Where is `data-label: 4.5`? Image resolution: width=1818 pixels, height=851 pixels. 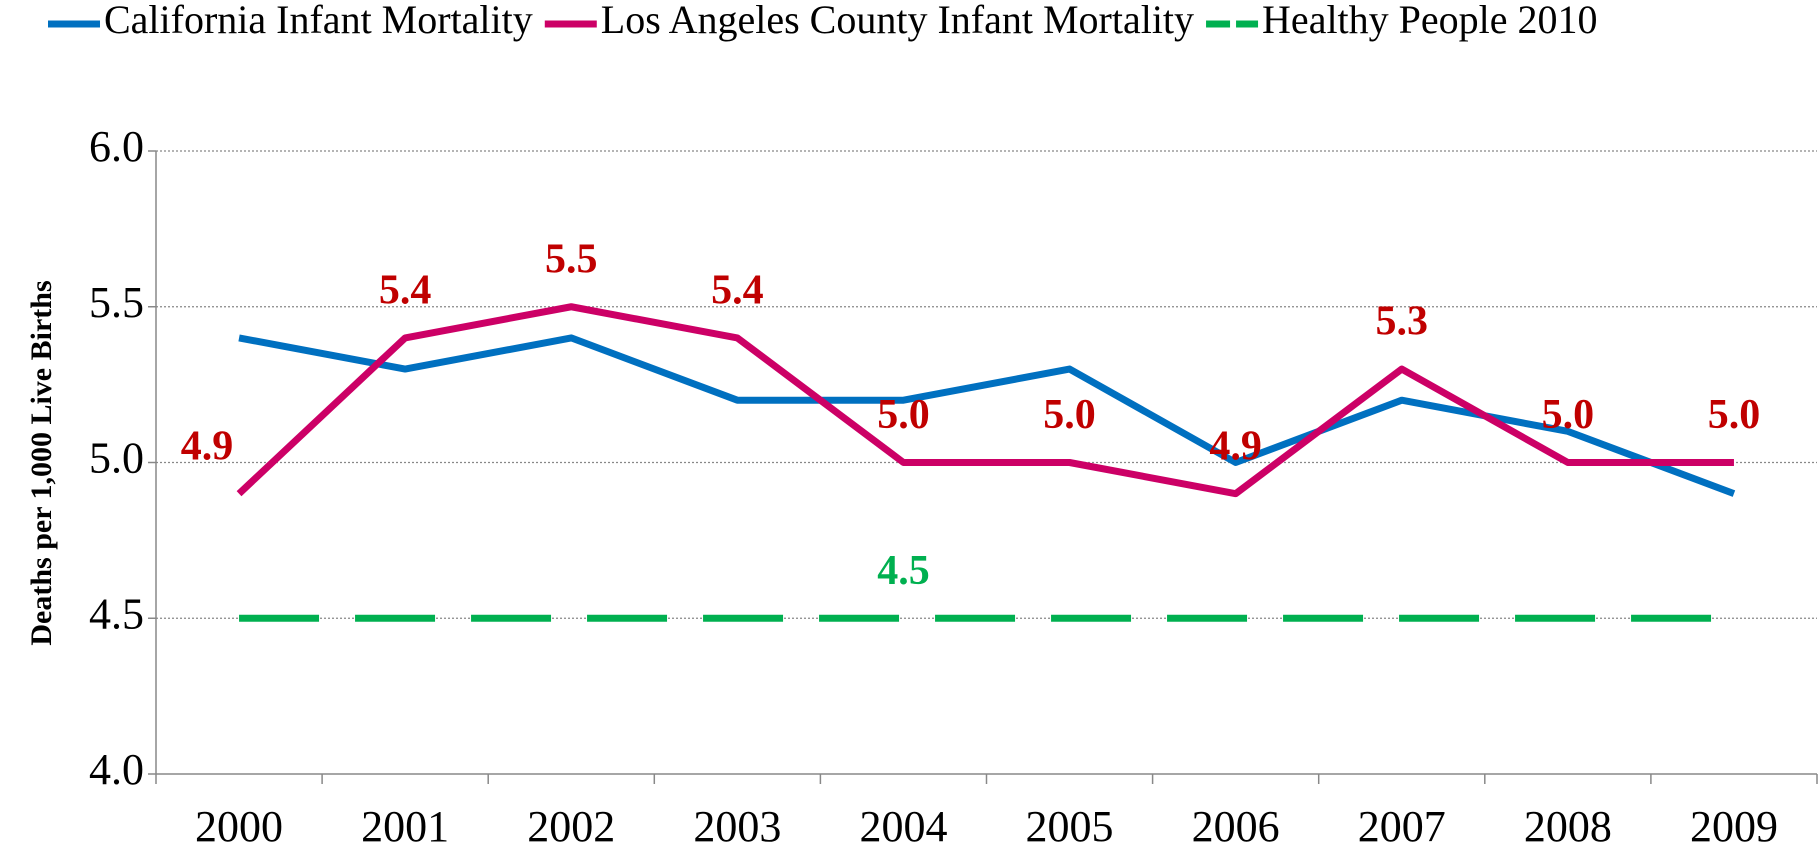
data-label: 4.5 is located at coordinates (903, 571).